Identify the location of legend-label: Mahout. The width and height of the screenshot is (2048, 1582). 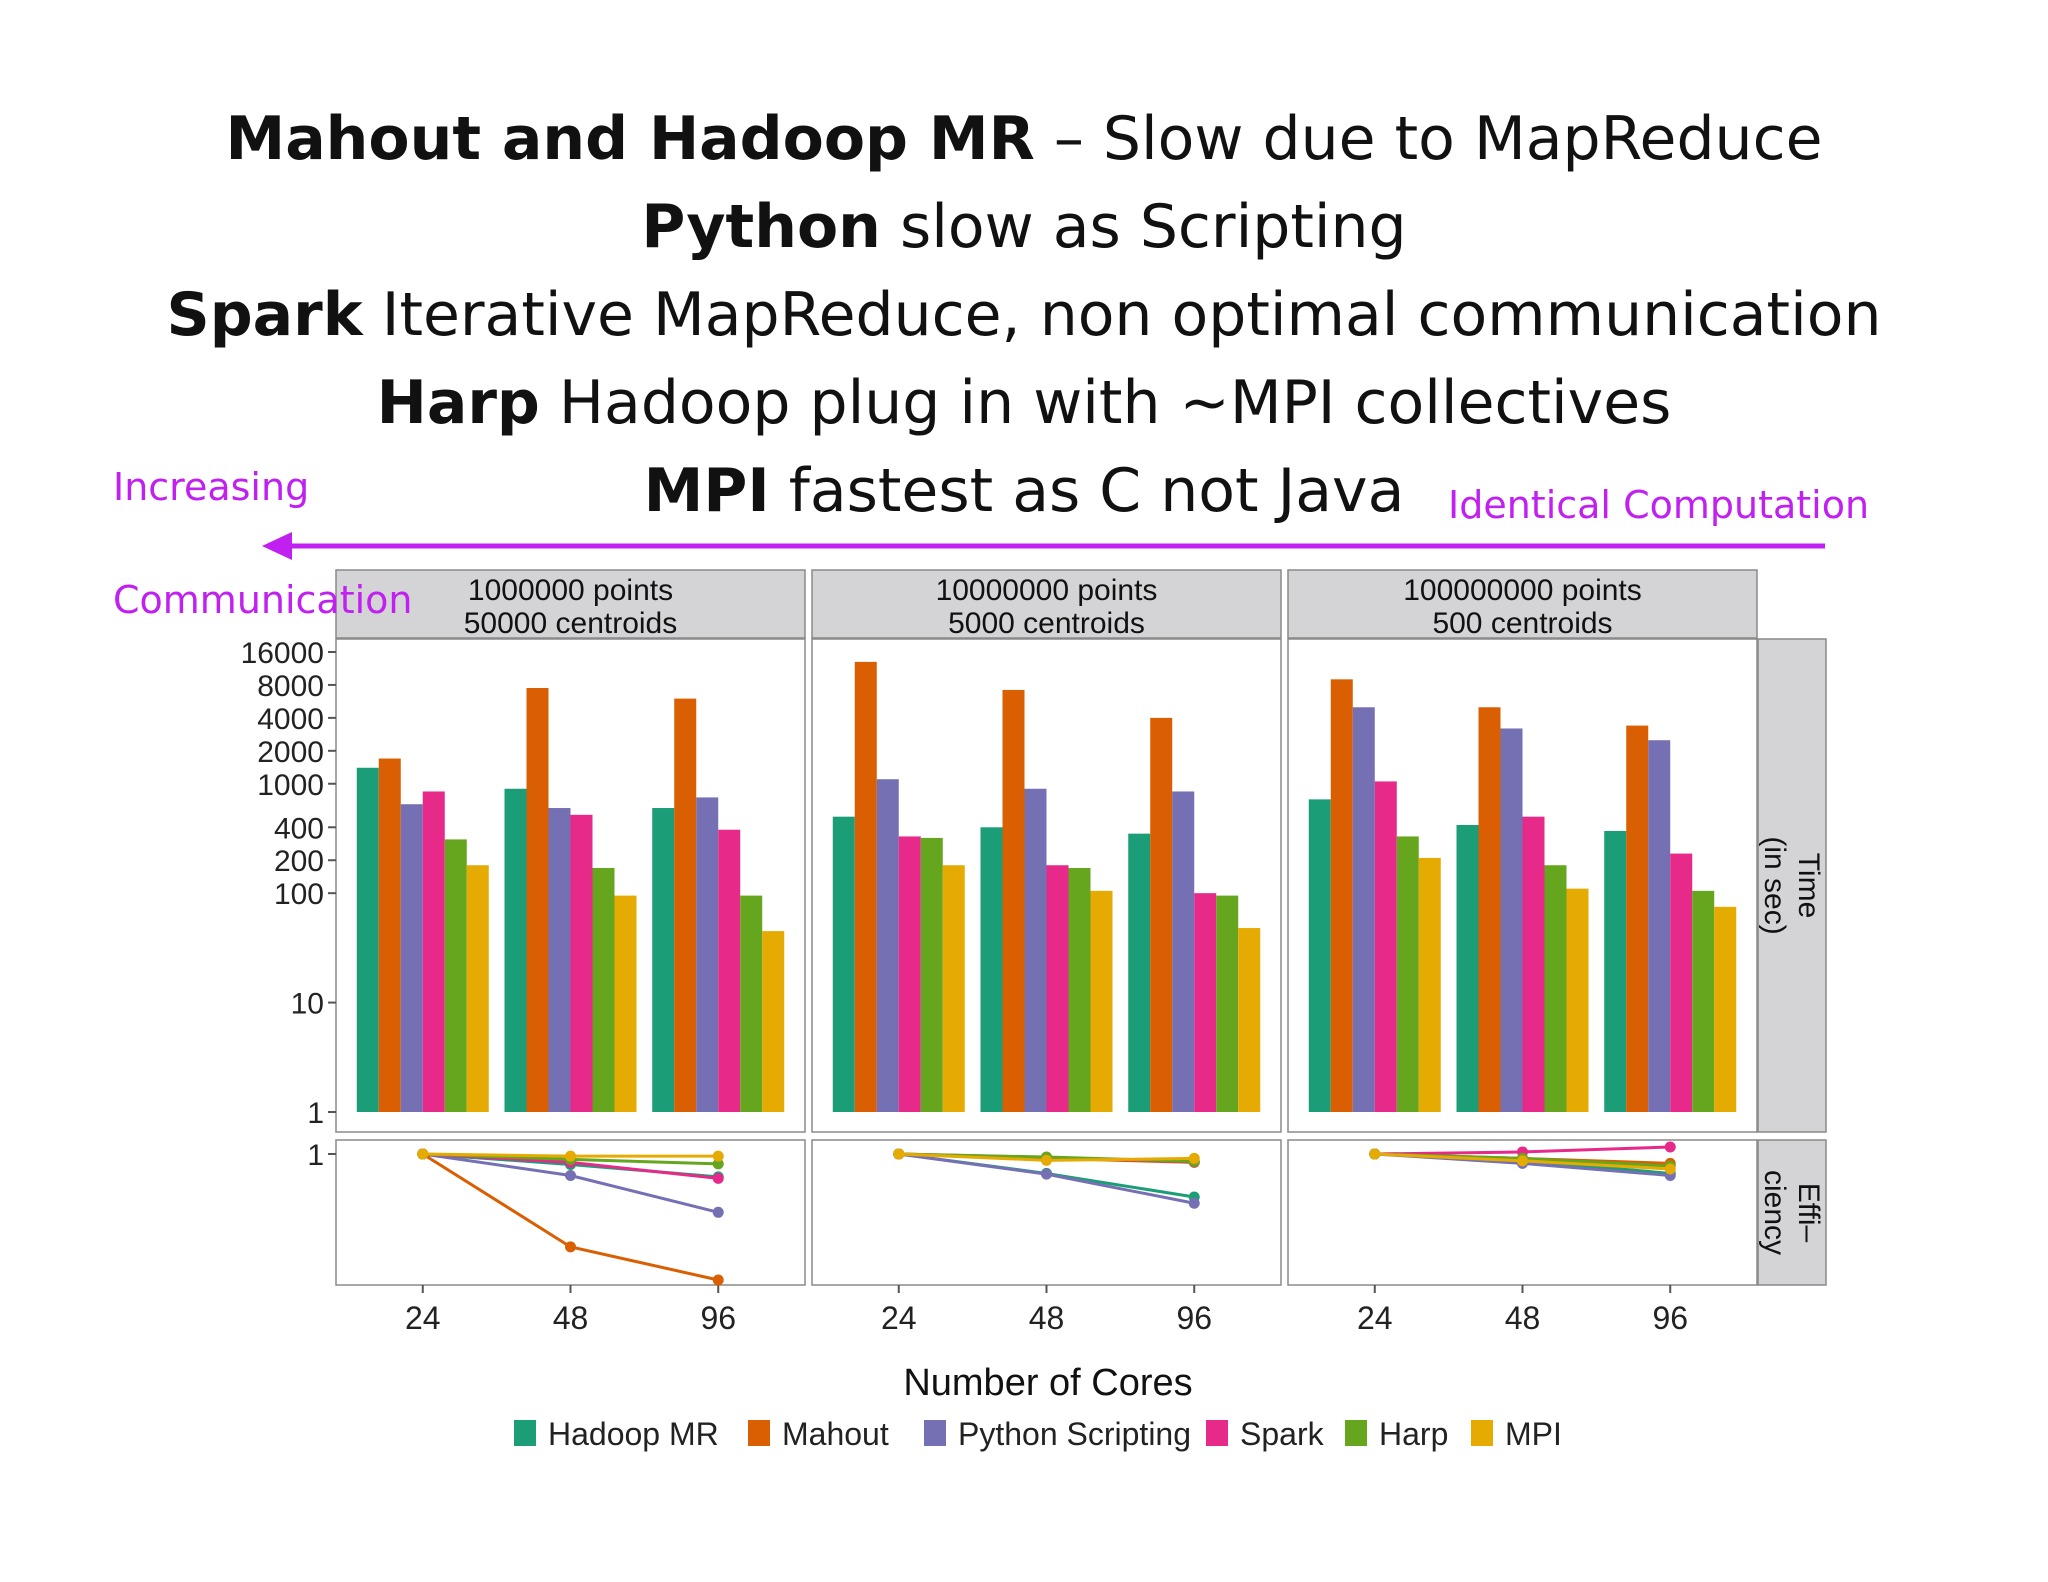
(835, 1434).